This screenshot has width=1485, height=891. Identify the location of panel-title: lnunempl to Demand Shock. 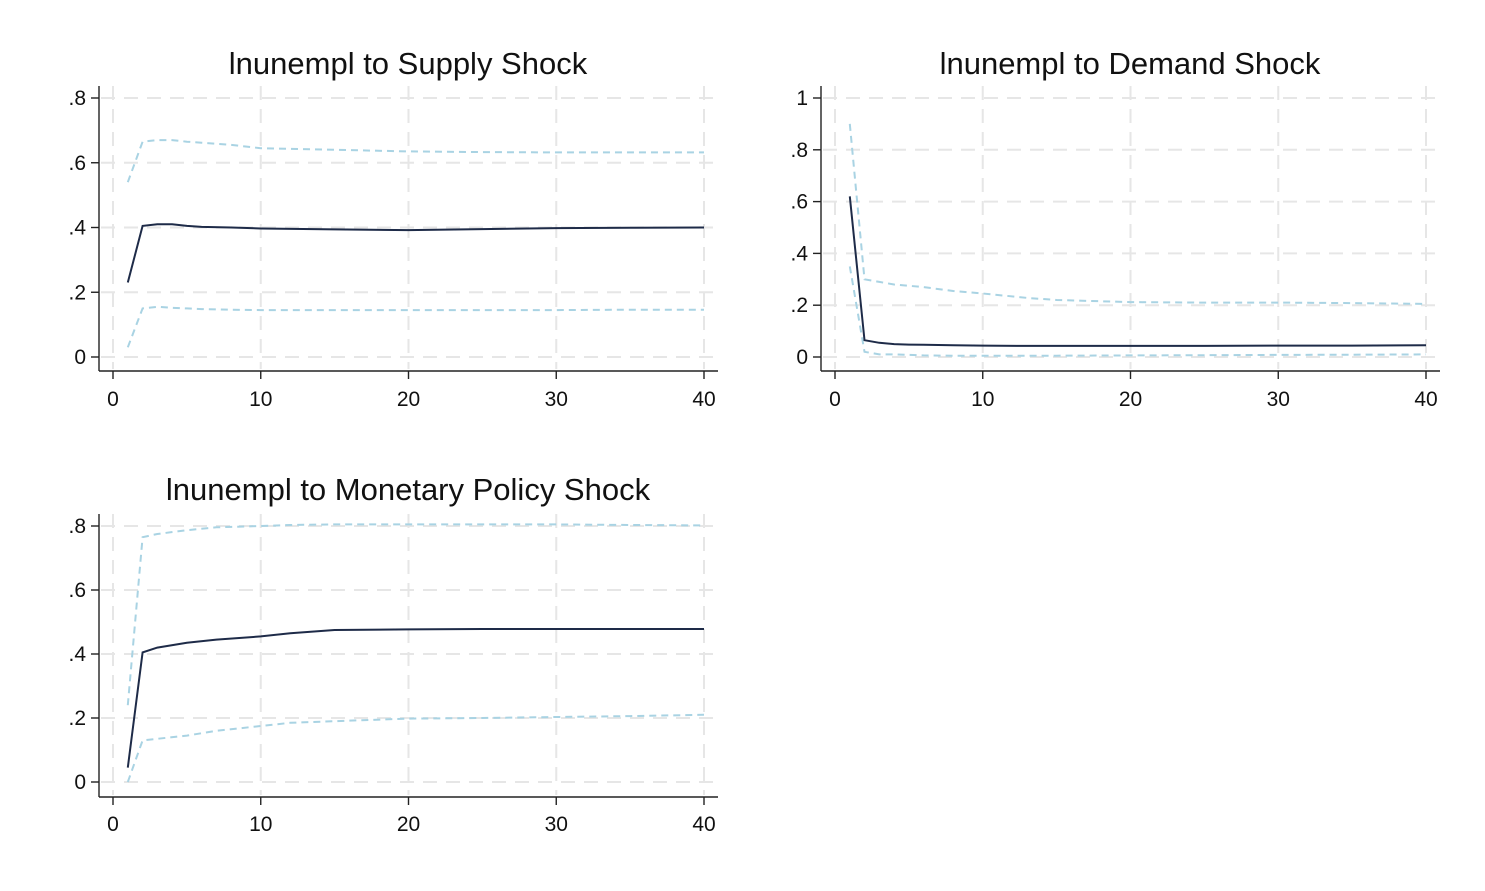
(1130, 63).